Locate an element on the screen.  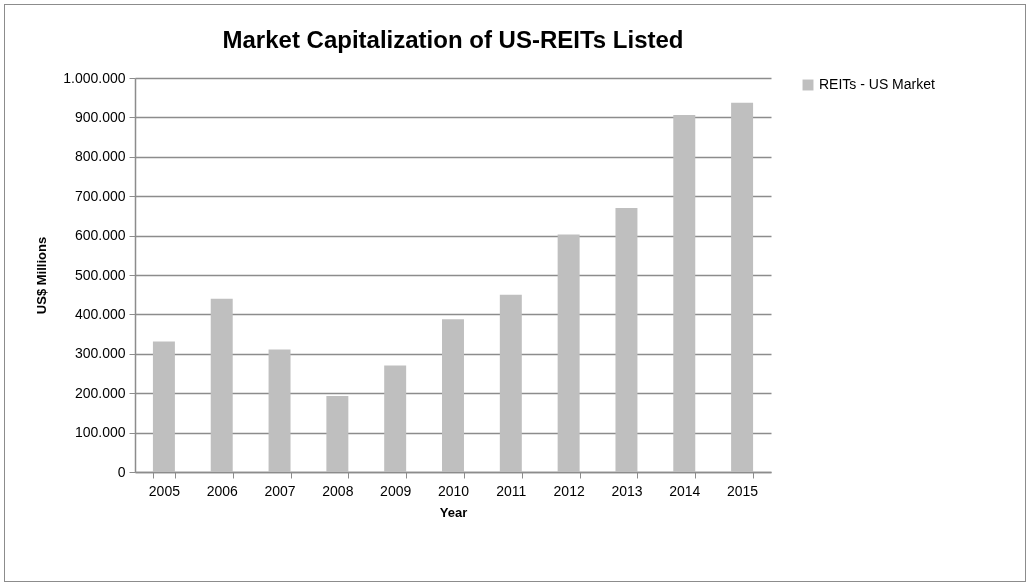
x-tick-label: 2008 is located at coordinates (338, 490).